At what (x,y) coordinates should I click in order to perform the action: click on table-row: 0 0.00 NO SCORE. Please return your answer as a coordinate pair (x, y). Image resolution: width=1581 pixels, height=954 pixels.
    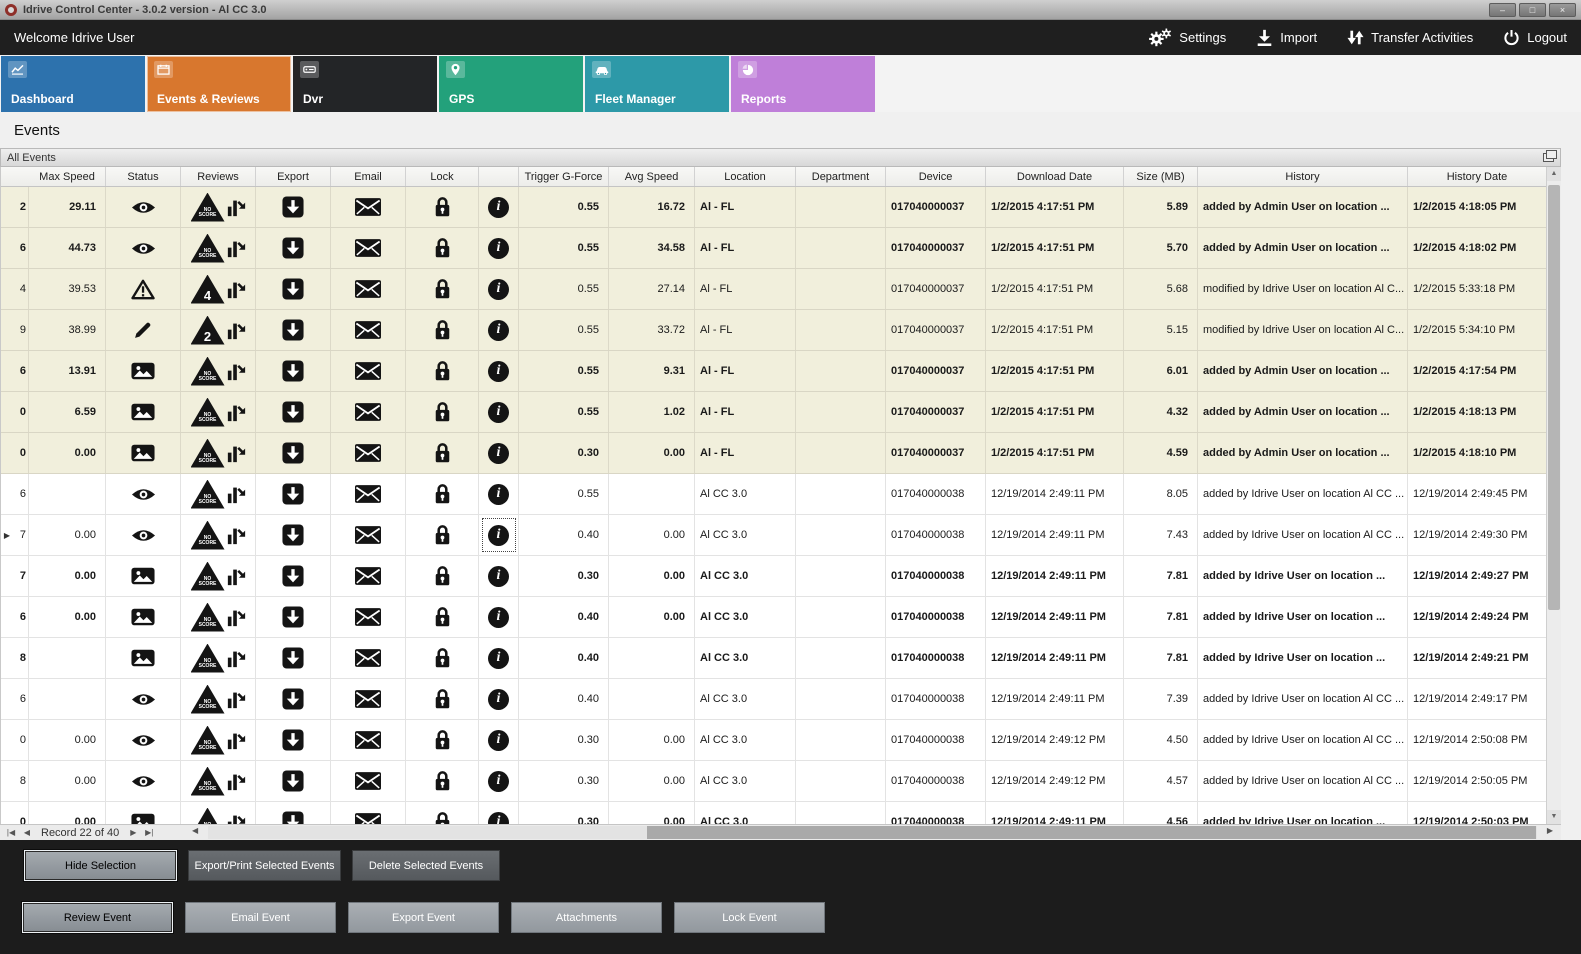
    Looking at the image, I should click on (774, 453).